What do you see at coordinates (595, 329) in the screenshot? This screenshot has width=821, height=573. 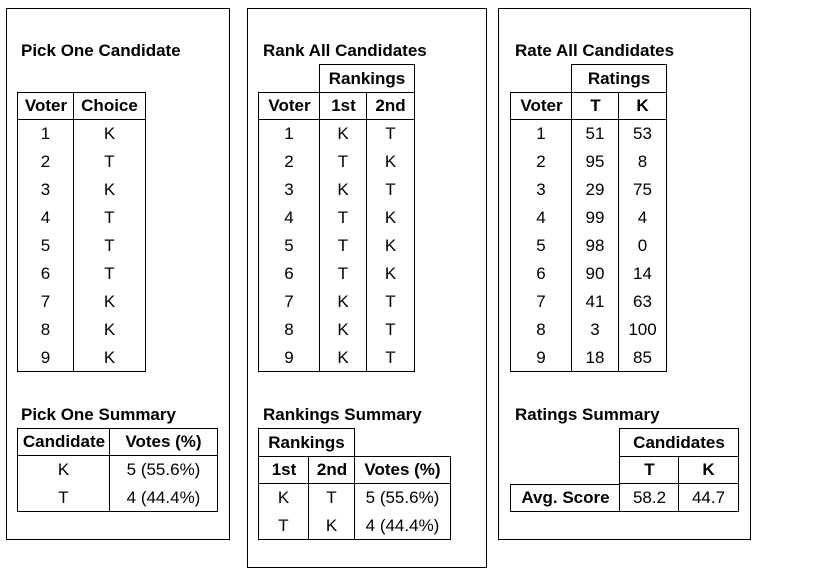 I see `table-cell: 3` at bounding box center [595, 329].